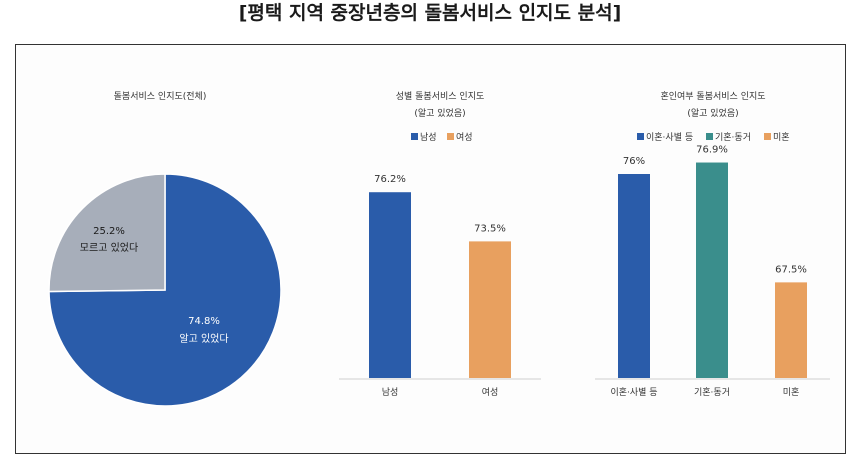  I want to click on marital-value-label-2: 67.5%, so click(791, 269).